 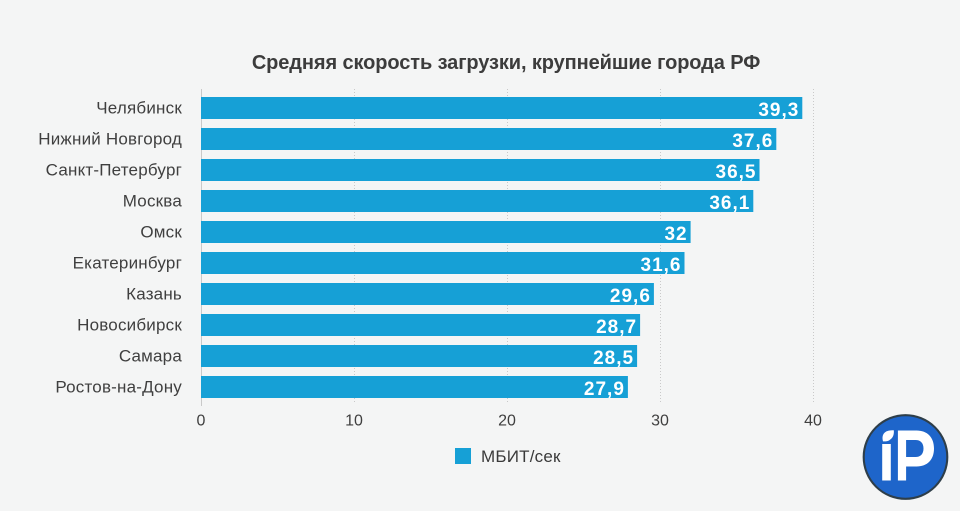 What do you see at coordinates (752, 141) in the screenshot?
I see `svg-text: 37,6` at bounding box center [752, 141].